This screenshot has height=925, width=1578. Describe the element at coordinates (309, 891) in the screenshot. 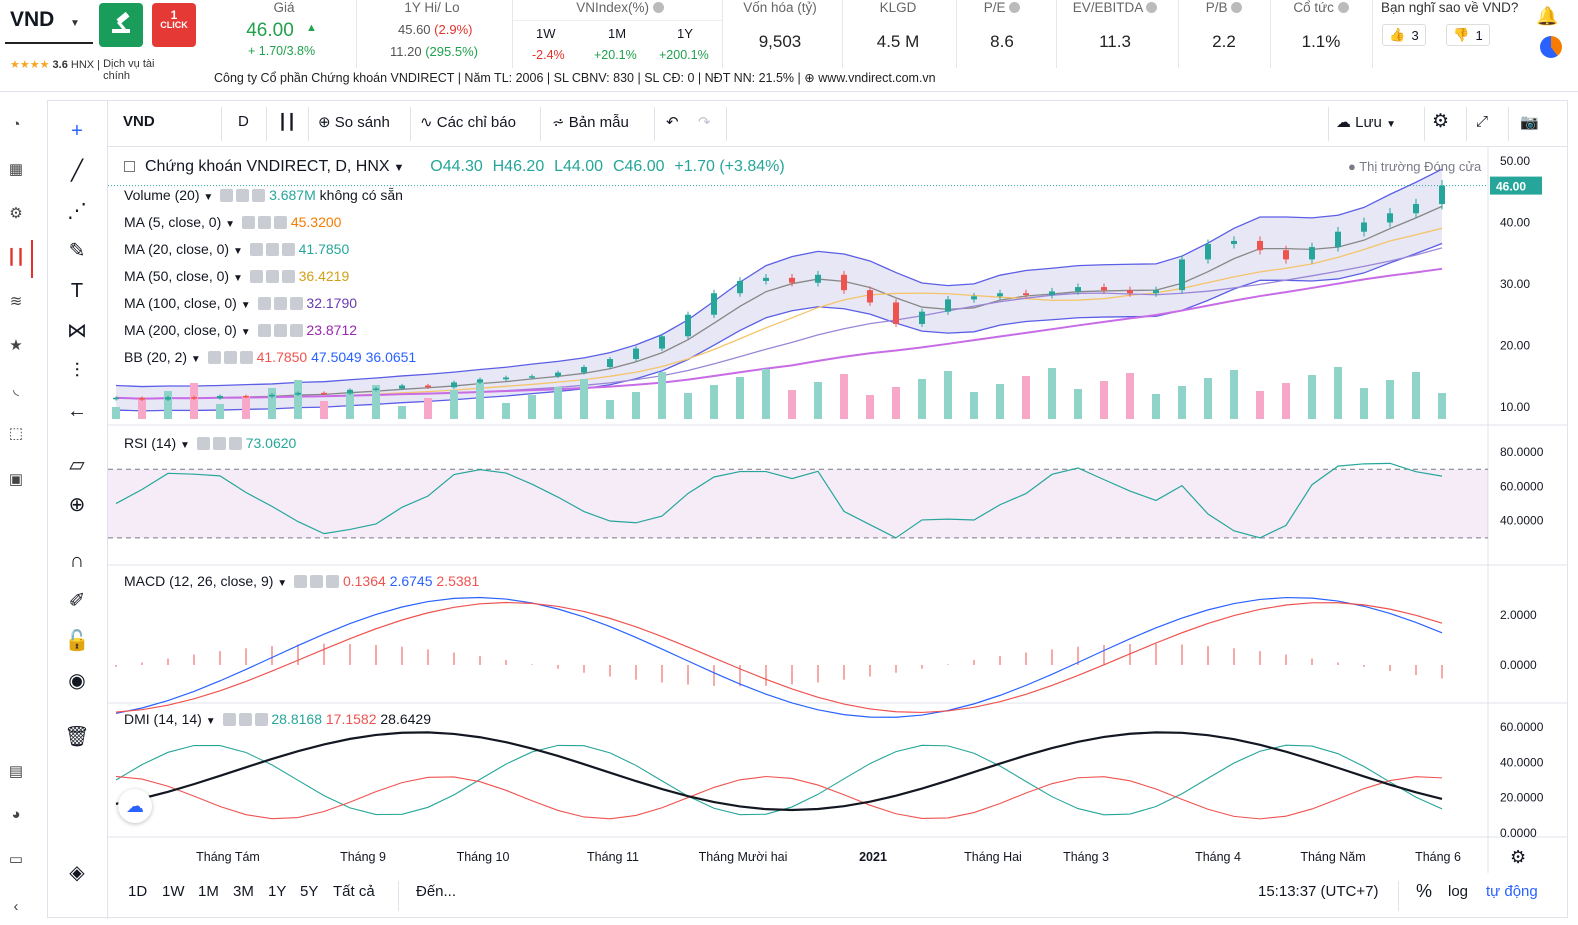

I see `range-5y: 5Y` at that location.